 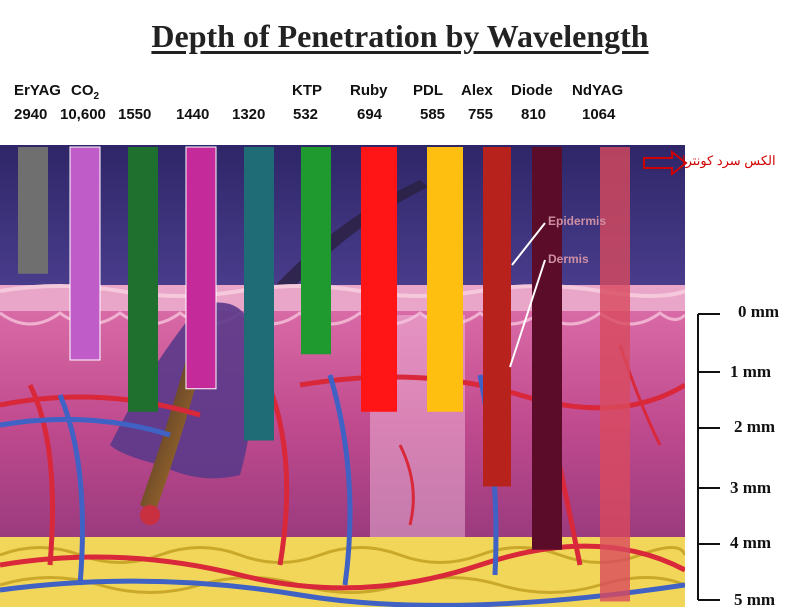 What do you see at coordinates (708, 457) in the screenshot?
I see `depth-scale` at bounding box center [708, 457].